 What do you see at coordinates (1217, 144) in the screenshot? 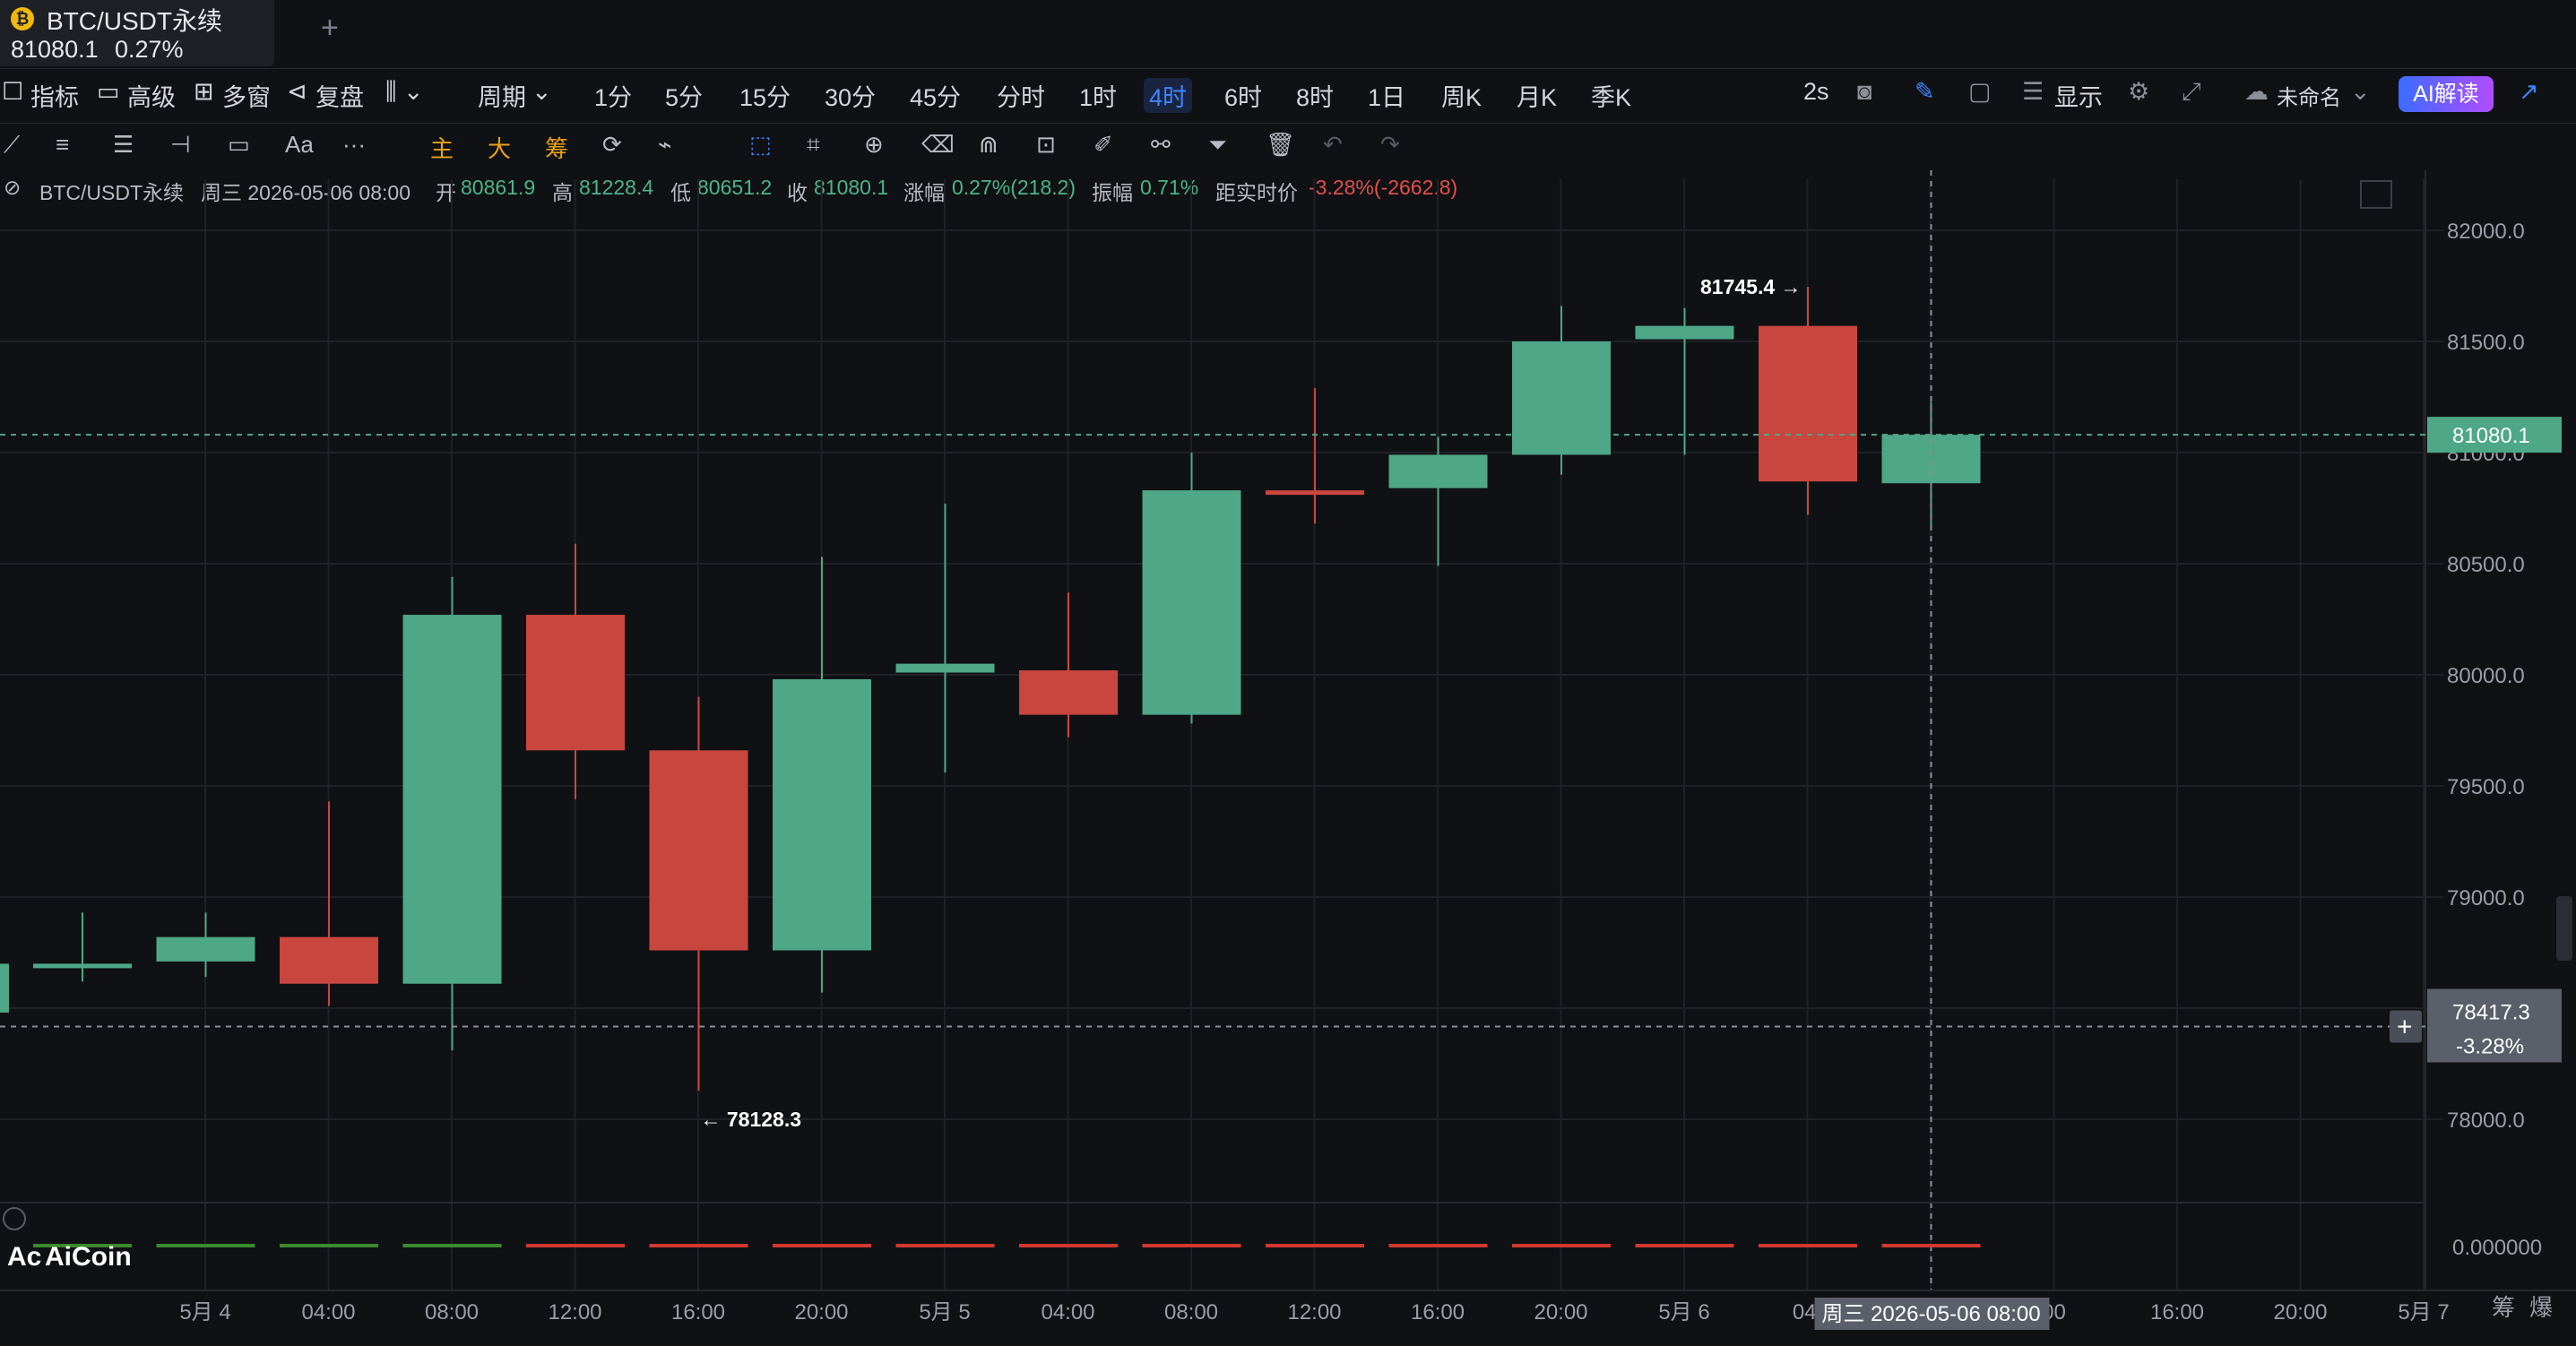
I see `filter-icon: ⏷` at bounding box center [1217, 144].